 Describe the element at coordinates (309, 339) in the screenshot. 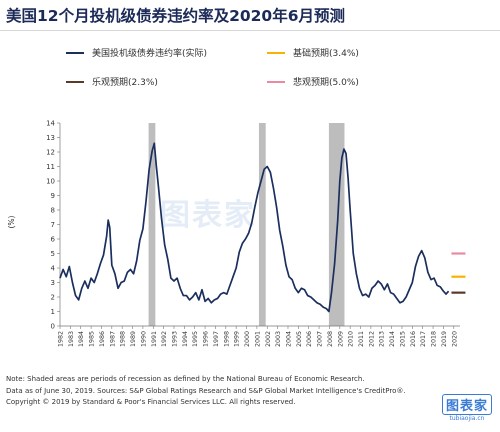

I see `x-tick-label-24: 2006` at that location.